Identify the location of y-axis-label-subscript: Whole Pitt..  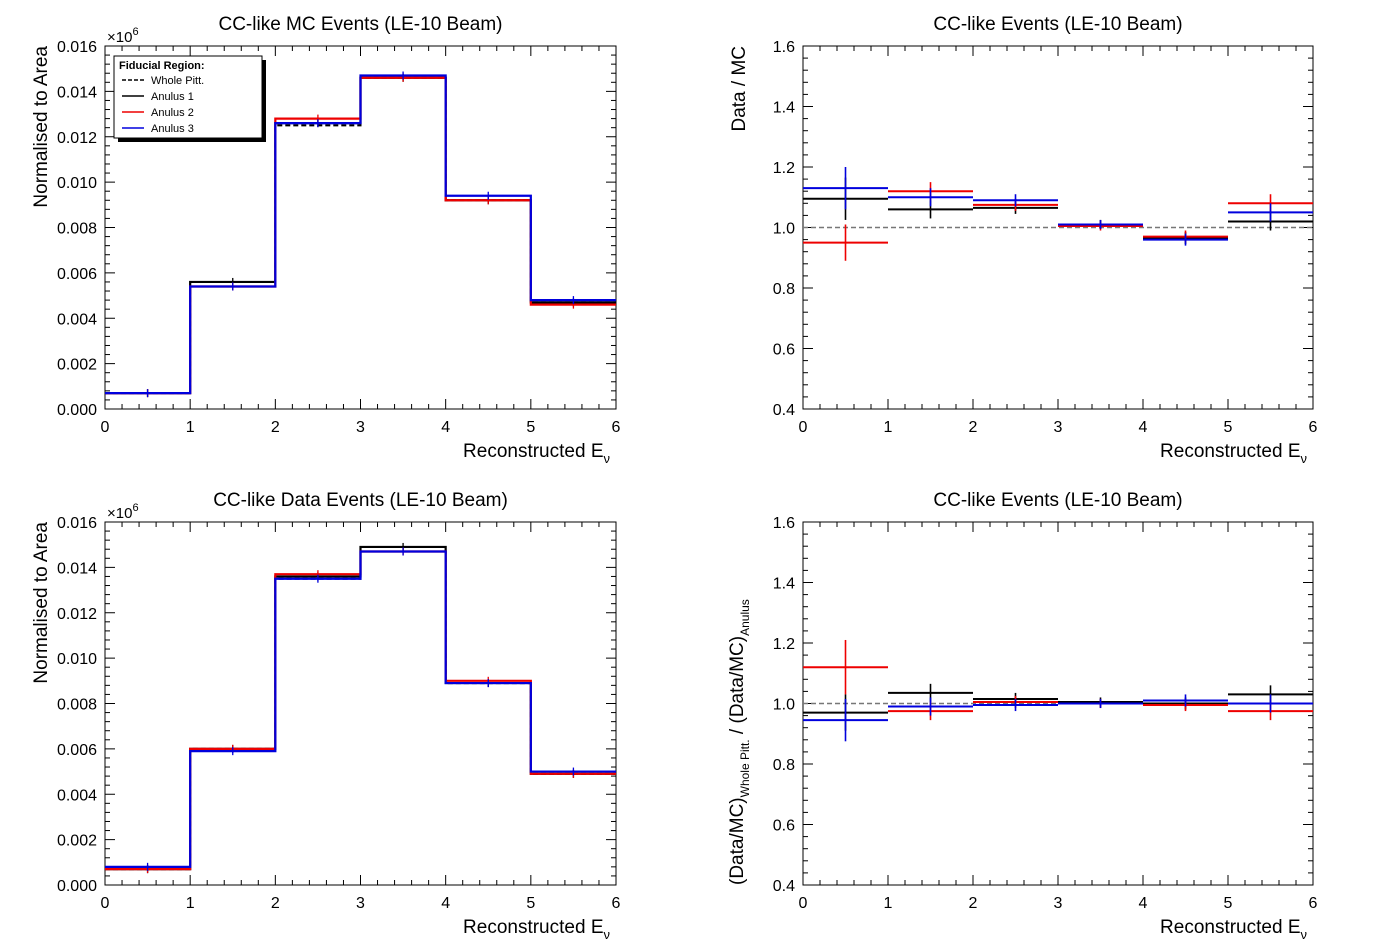
(745, 768).